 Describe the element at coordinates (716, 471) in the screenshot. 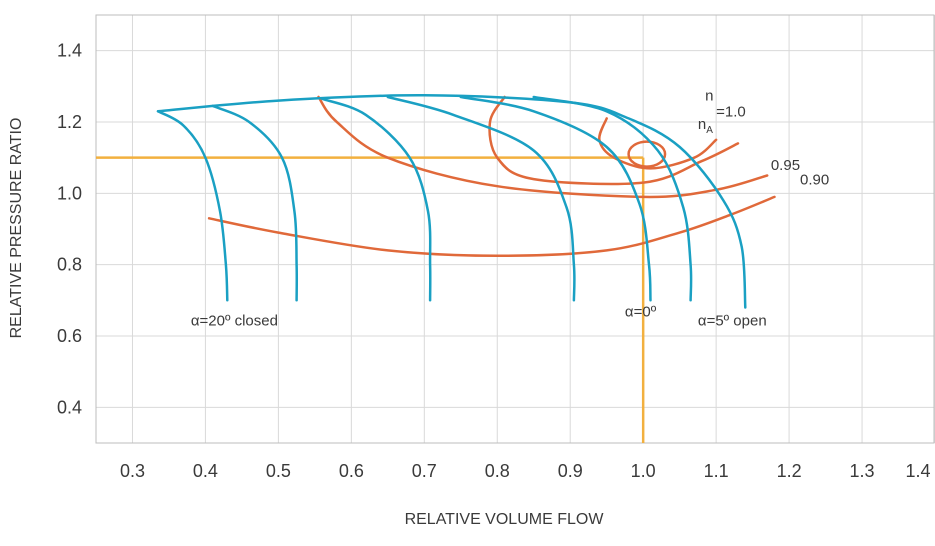

I see `x-tick-label: 1.1` at that location.